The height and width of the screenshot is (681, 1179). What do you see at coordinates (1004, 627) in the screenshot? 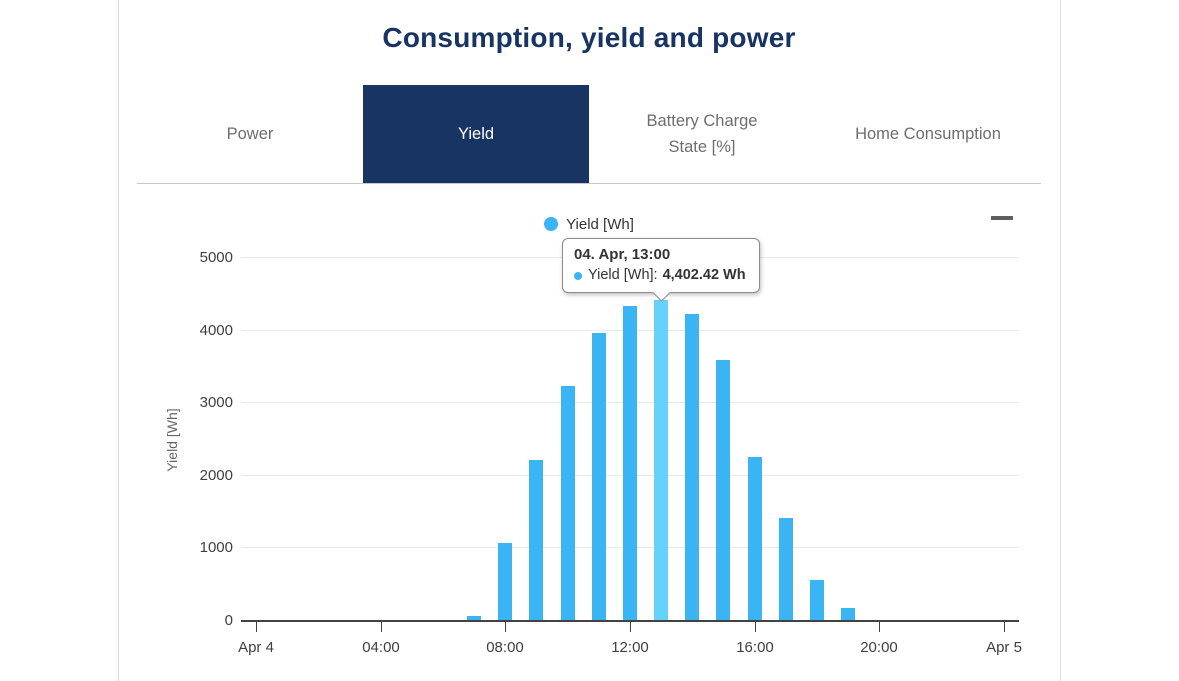
I see `x-tick-Apr 5` at bounding box center [1004, 627].